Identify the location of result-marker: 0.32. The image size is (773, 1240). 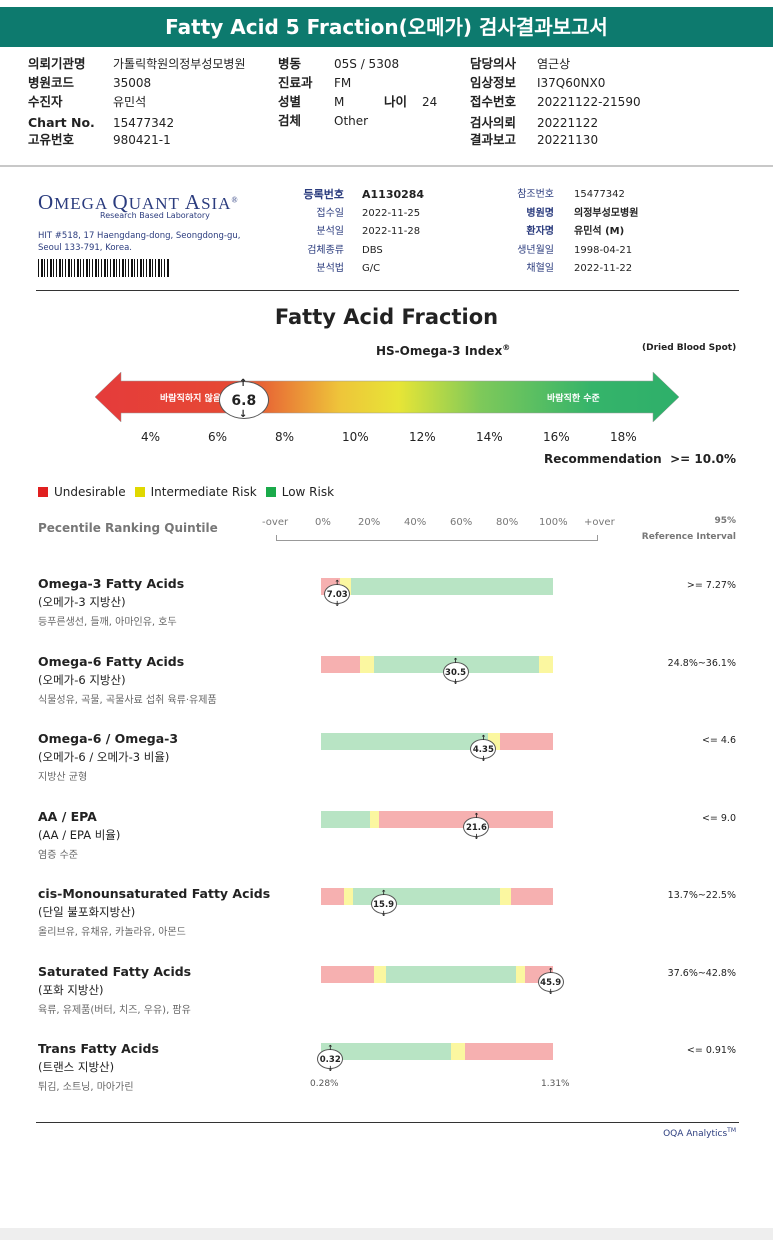
(330, 1058).